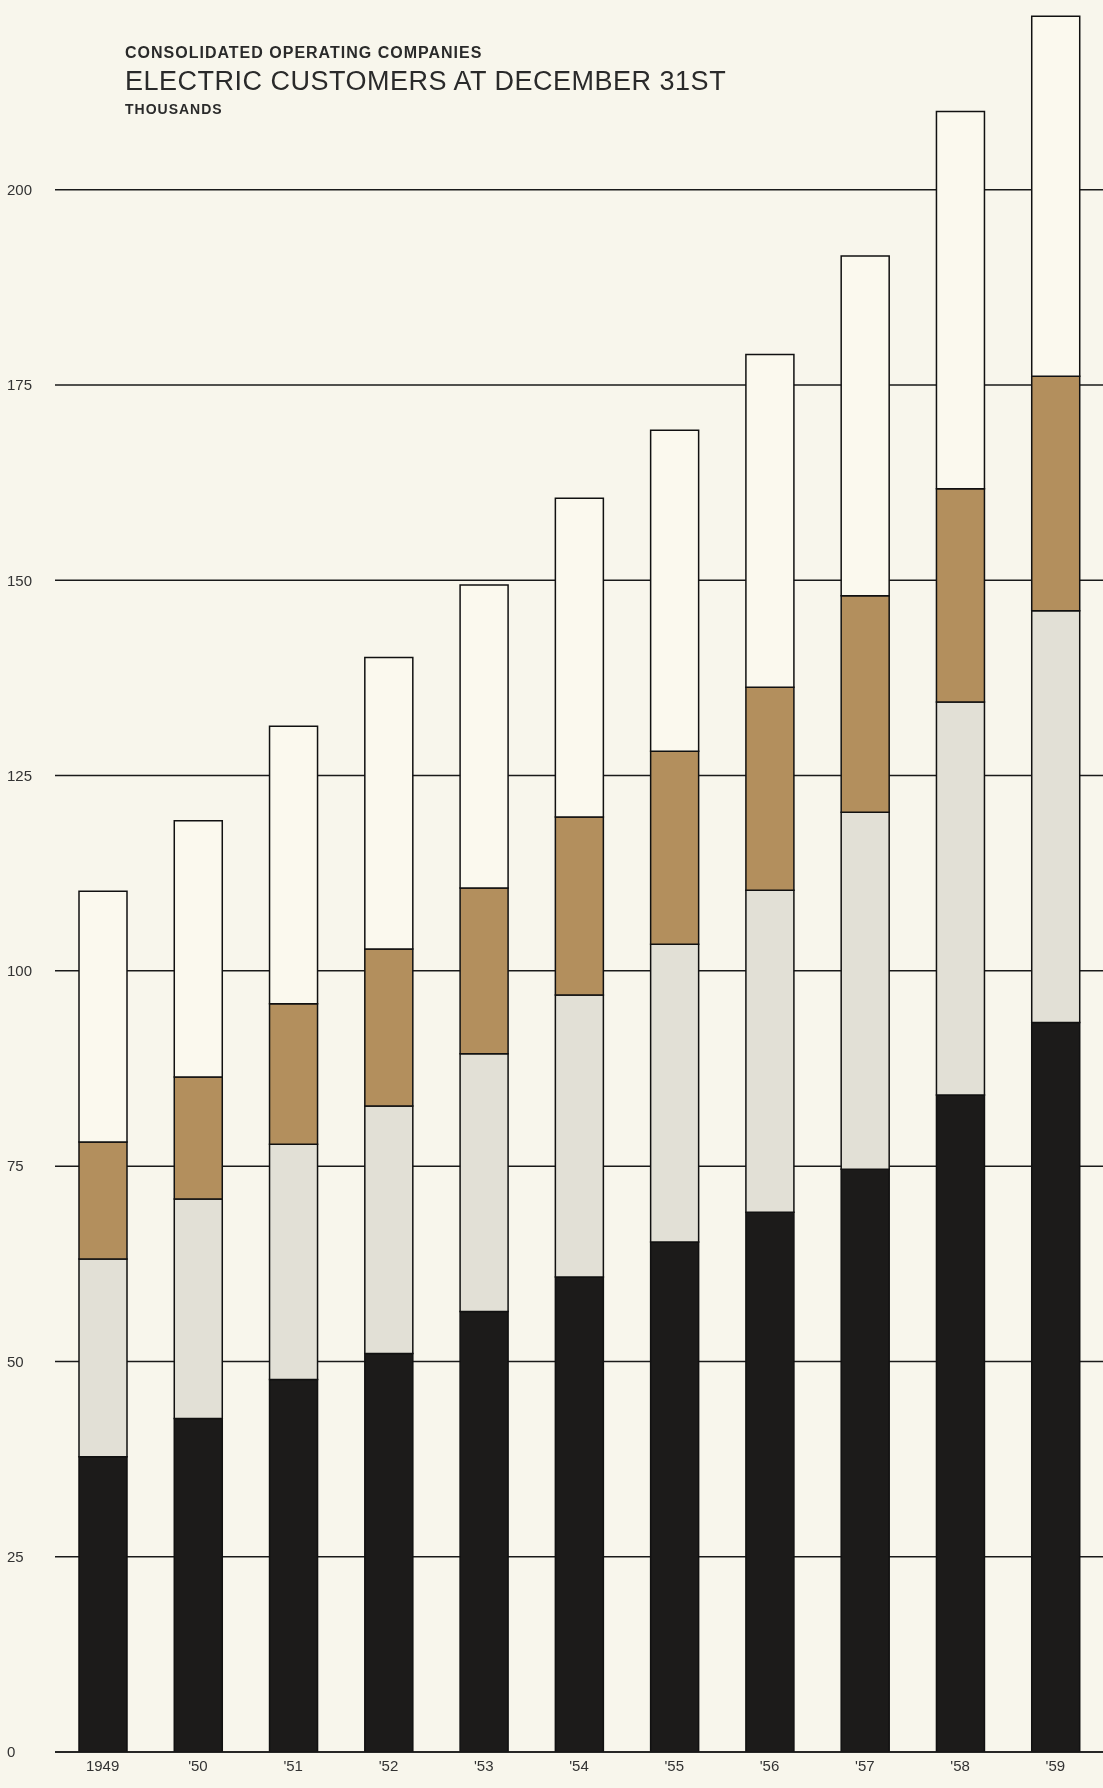 This screenshot has width=1103, height=1788. What do you see at coordinates (304, 53) in the screenshot?
I see `text: CONSOLIDATED OPERATING COMPANIES` at bounding box center [304, 53].